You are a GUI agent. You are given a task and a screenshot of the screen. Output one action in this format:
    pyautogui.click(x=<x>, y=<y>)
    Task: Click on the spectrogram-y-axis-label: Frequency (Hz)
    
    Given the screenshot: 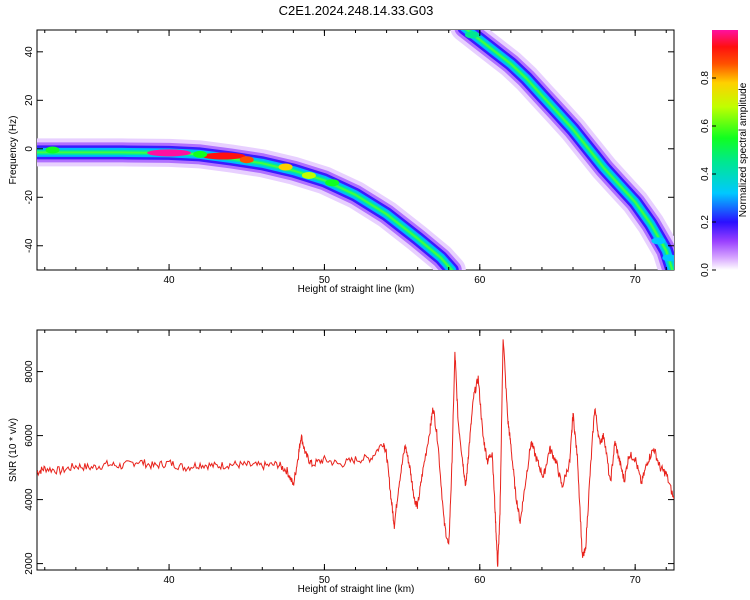 What is the action you would take?
    pyautogui.click(x=13, y=150)
    